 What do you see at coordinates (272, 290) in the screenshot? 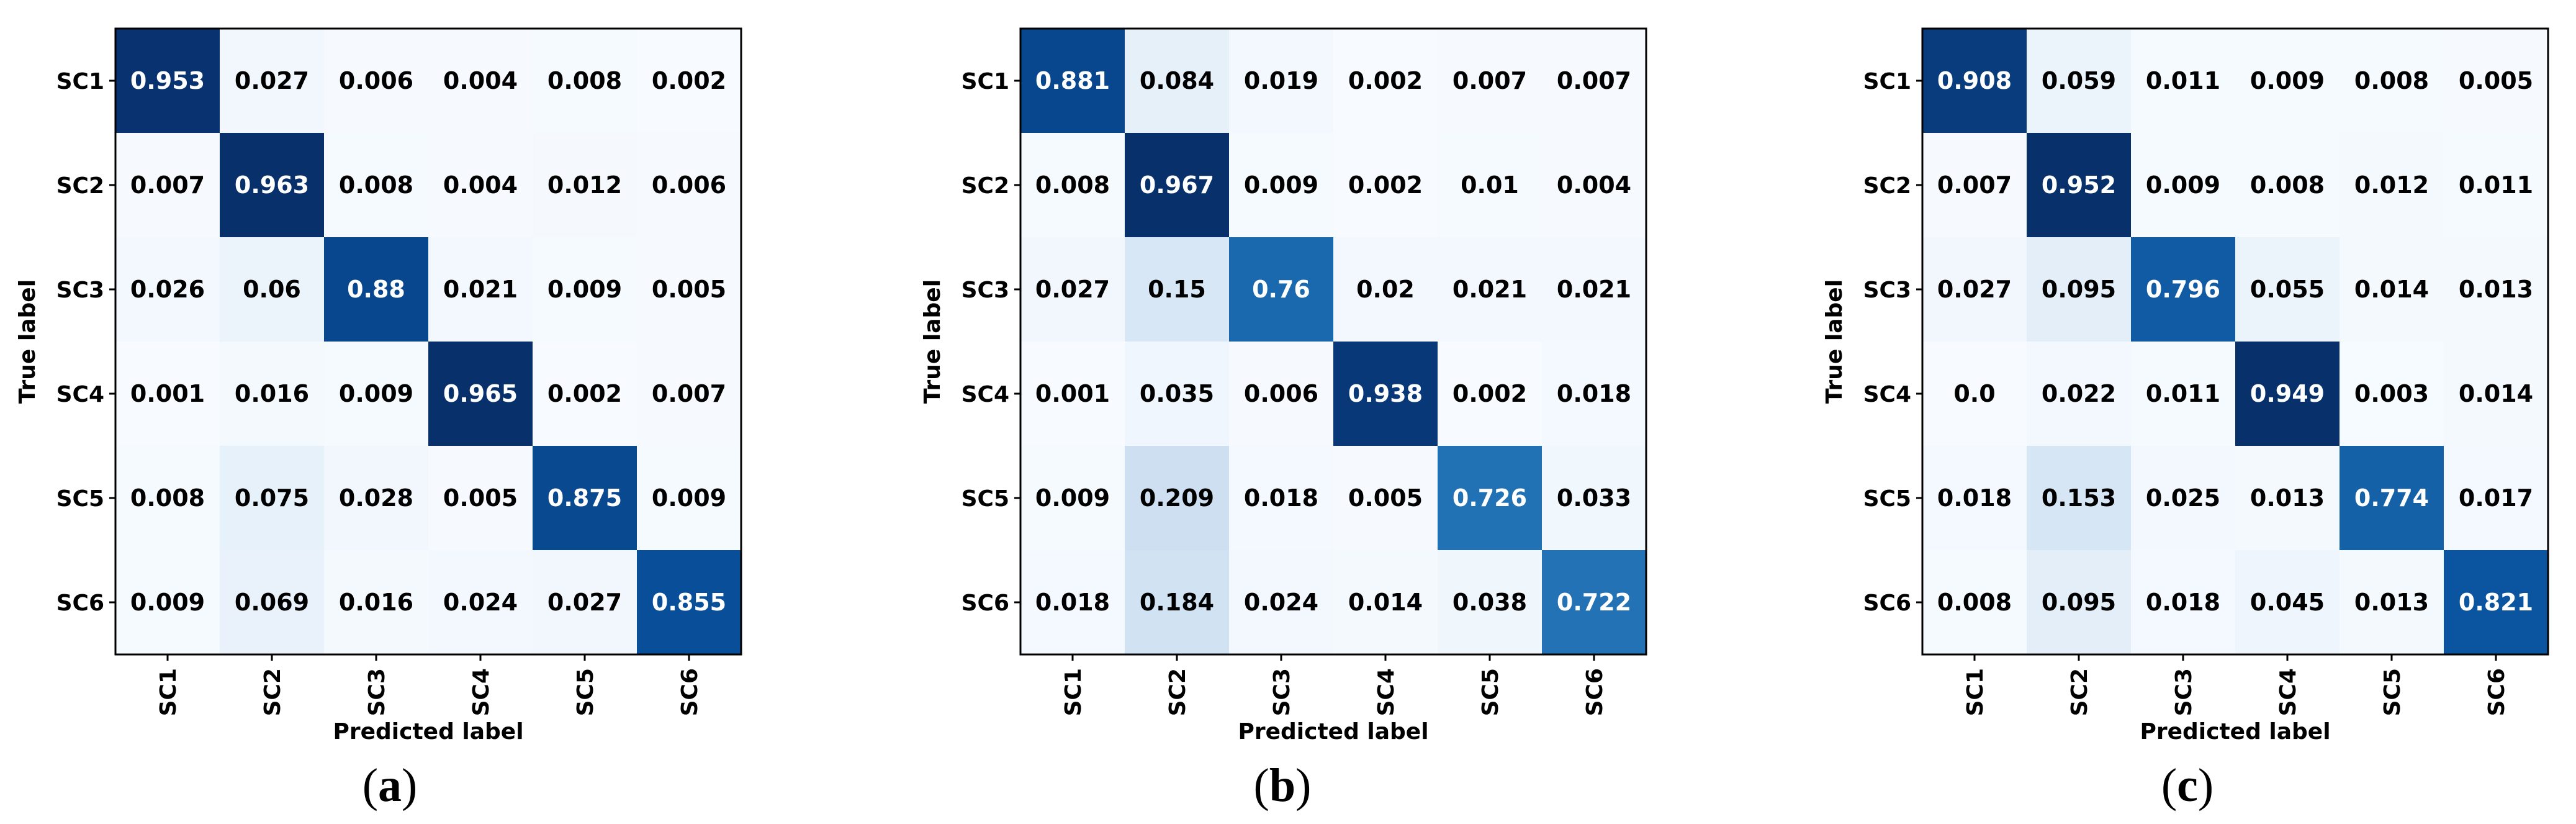
I see `cell-value-label: 0.06` at bounding box center [272, 290].